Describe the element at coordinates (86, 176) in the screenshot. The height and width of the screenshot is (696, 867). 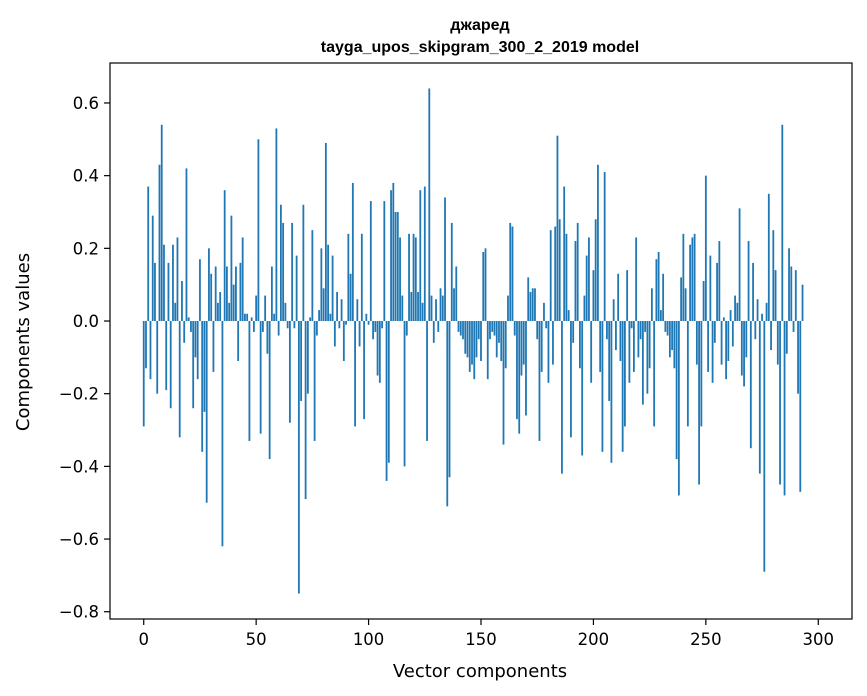
I see `y-tick-label: 0.4` at that location.